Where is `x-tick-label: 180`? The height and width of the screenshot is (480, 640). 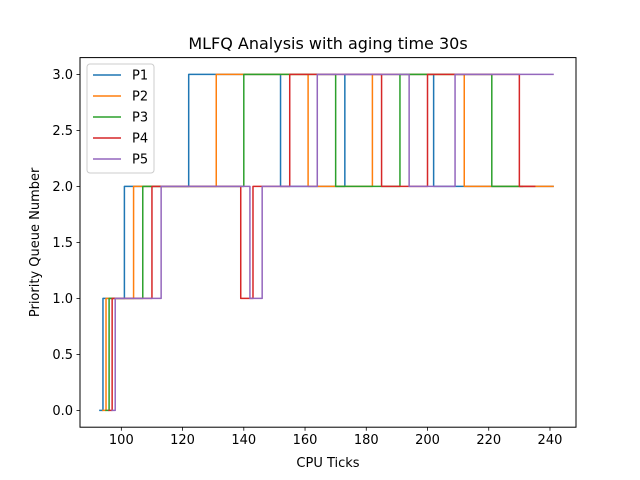 x-tick-label: 180 is located at coordinates (366, 440).